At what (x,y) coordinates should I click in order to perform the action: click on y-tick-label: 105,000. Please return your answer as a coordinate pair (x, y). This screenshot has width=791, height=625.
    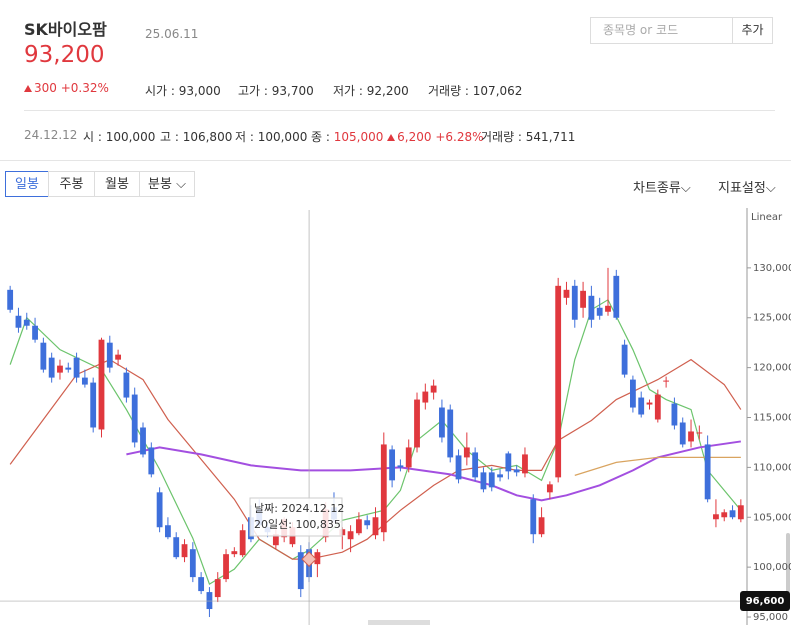
    Looking at the image, I should click on (772, 517).